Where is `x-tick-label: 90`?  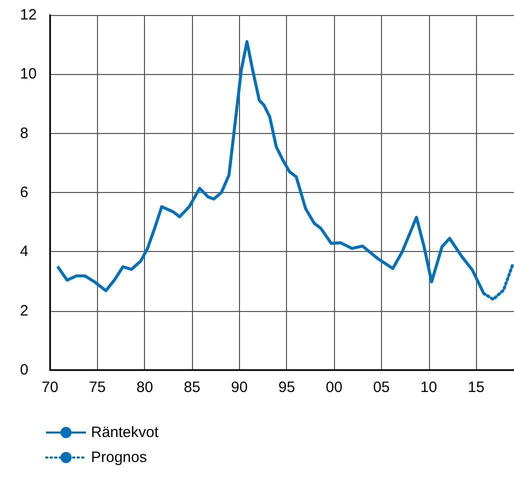
x-tick-label: 90 is located at coordinates (239, 387).